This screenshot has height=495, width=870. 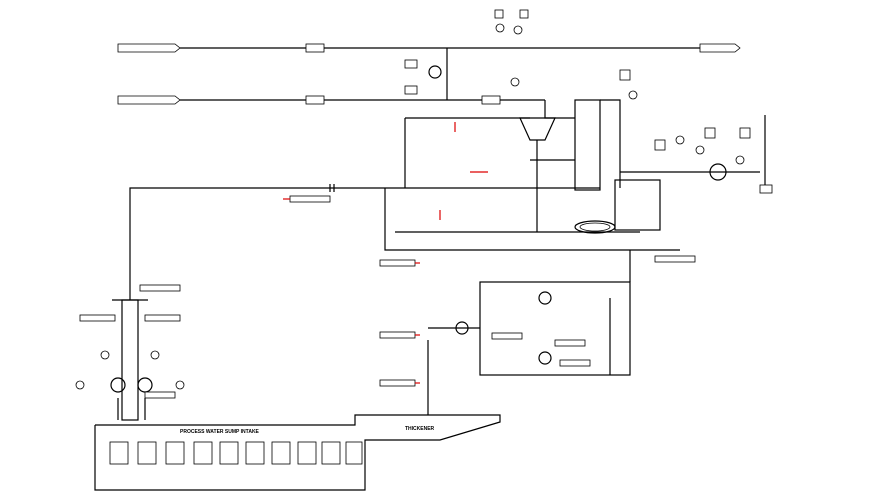 What do you see at coordinates (696, 131) in the screenshot?
I see `right-equipment` at bounding box center [696, 131].